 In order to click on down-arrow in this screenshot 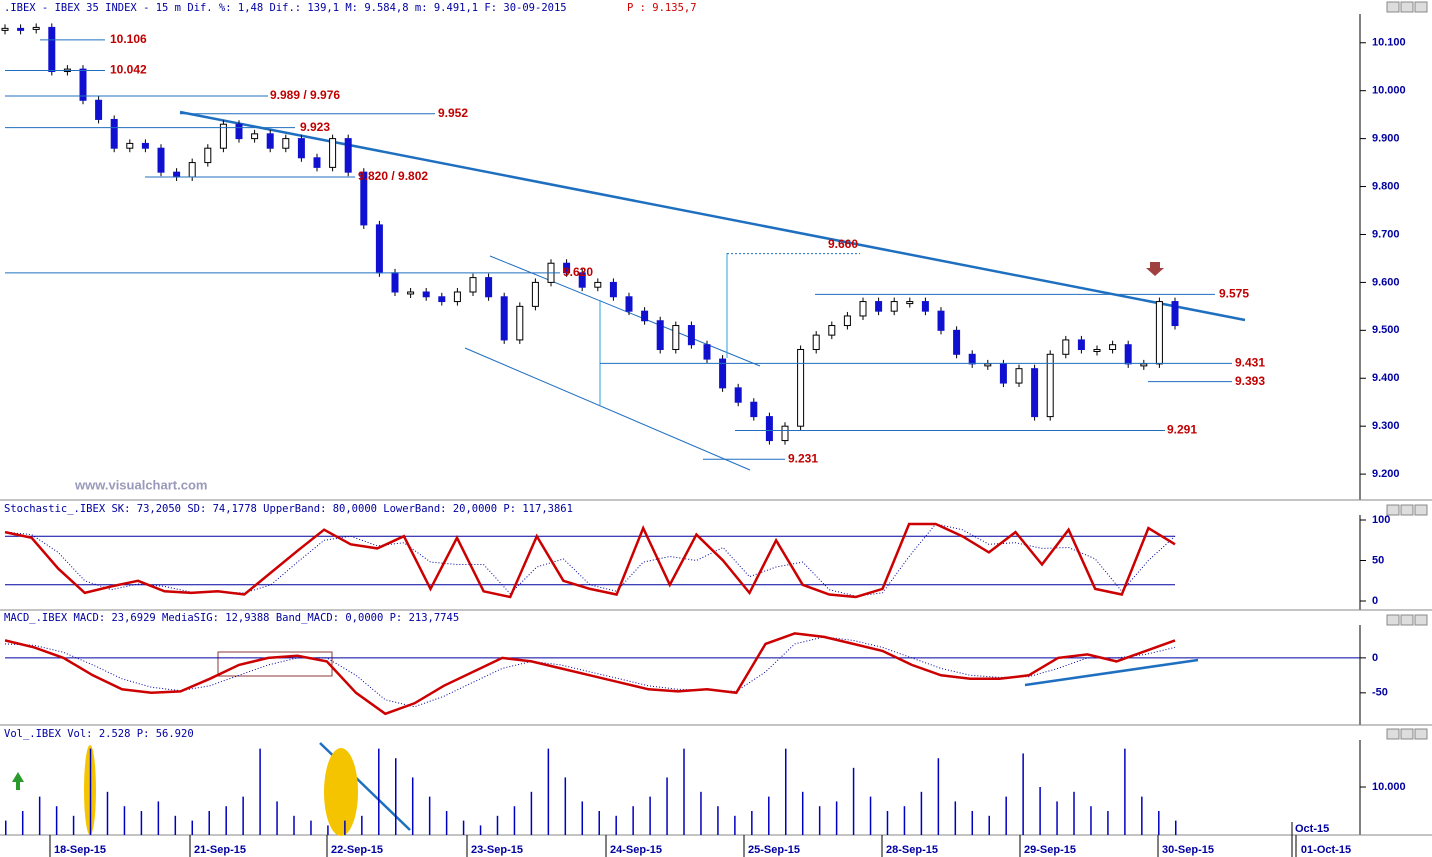, I will do `click(1155, 269)`.